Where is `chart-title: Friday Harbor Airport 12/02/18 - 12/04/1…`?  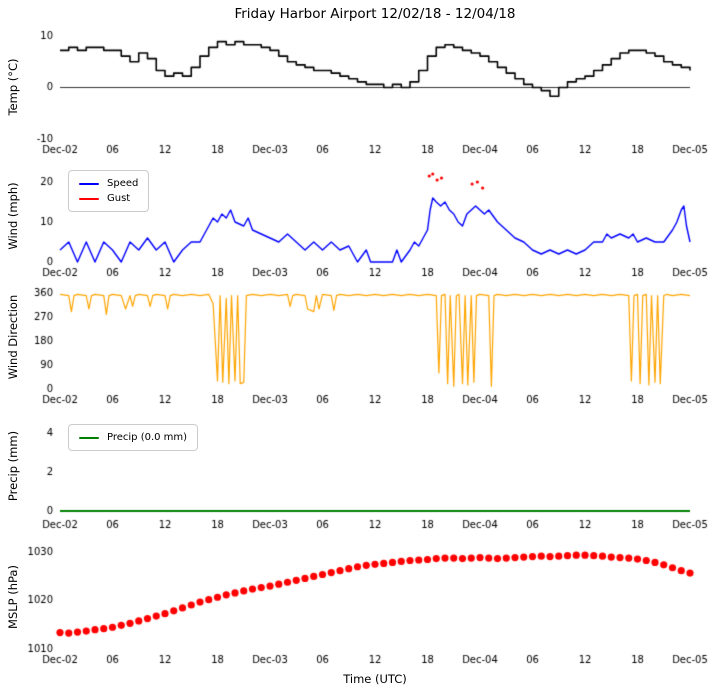 chart-title: Friday Harbor Airport 12/02/18 - 12/04/1… is located at coordinates (375, 14).